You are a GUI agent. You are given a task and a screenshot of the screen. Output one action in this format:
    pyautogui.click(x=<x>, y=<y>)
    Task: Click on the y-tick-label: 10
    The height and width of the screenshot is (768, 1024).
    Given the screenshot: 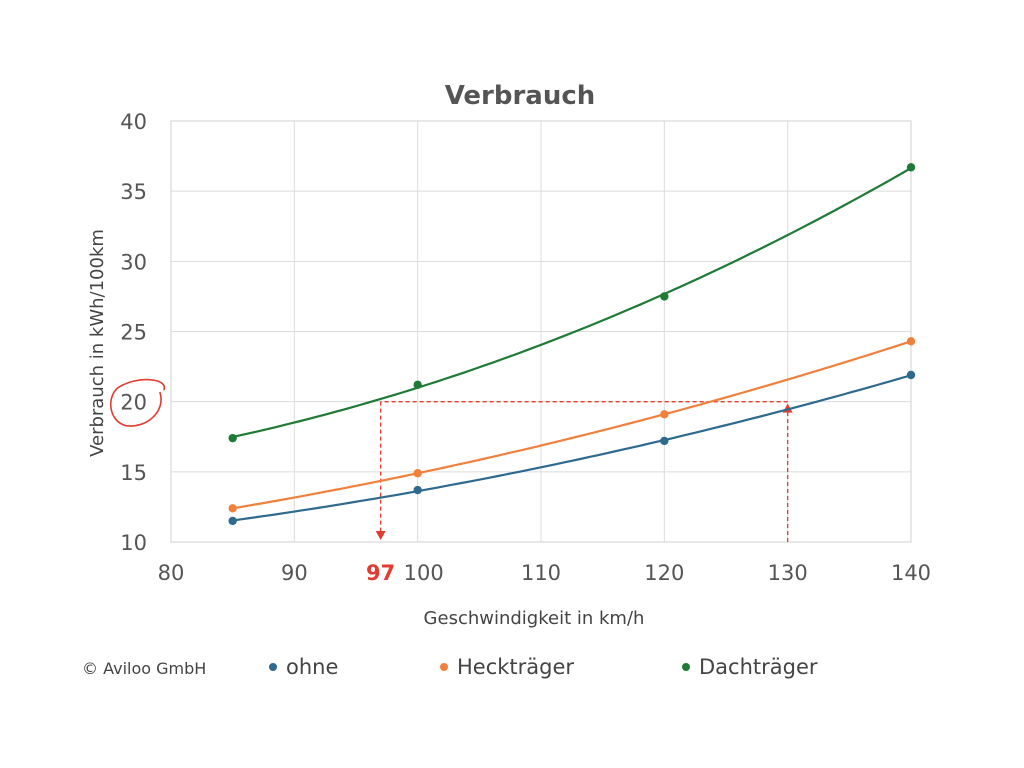 What is the action you would take?
    pyautogui.click(x=133, y=543)
    